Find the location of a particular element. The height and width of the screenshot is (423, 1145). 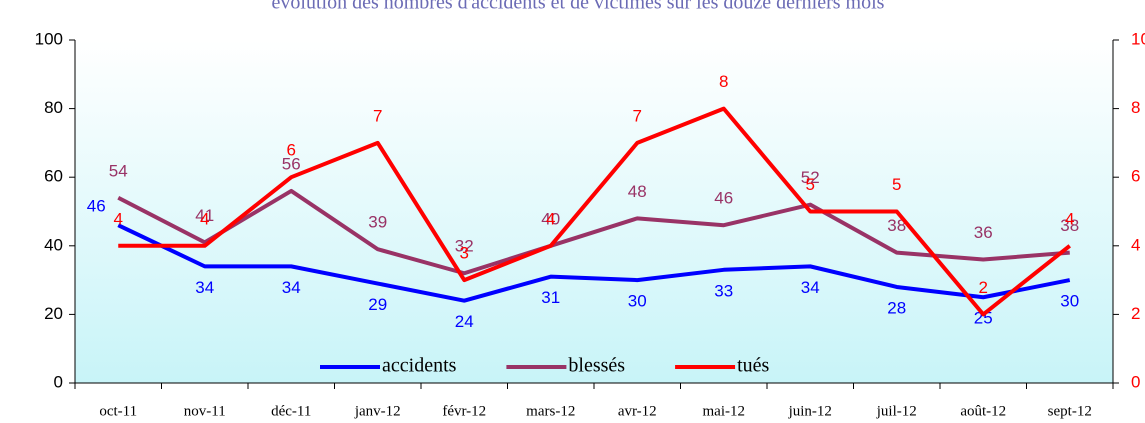

y-tick-label: 80 is located at coordinates (53, 107).